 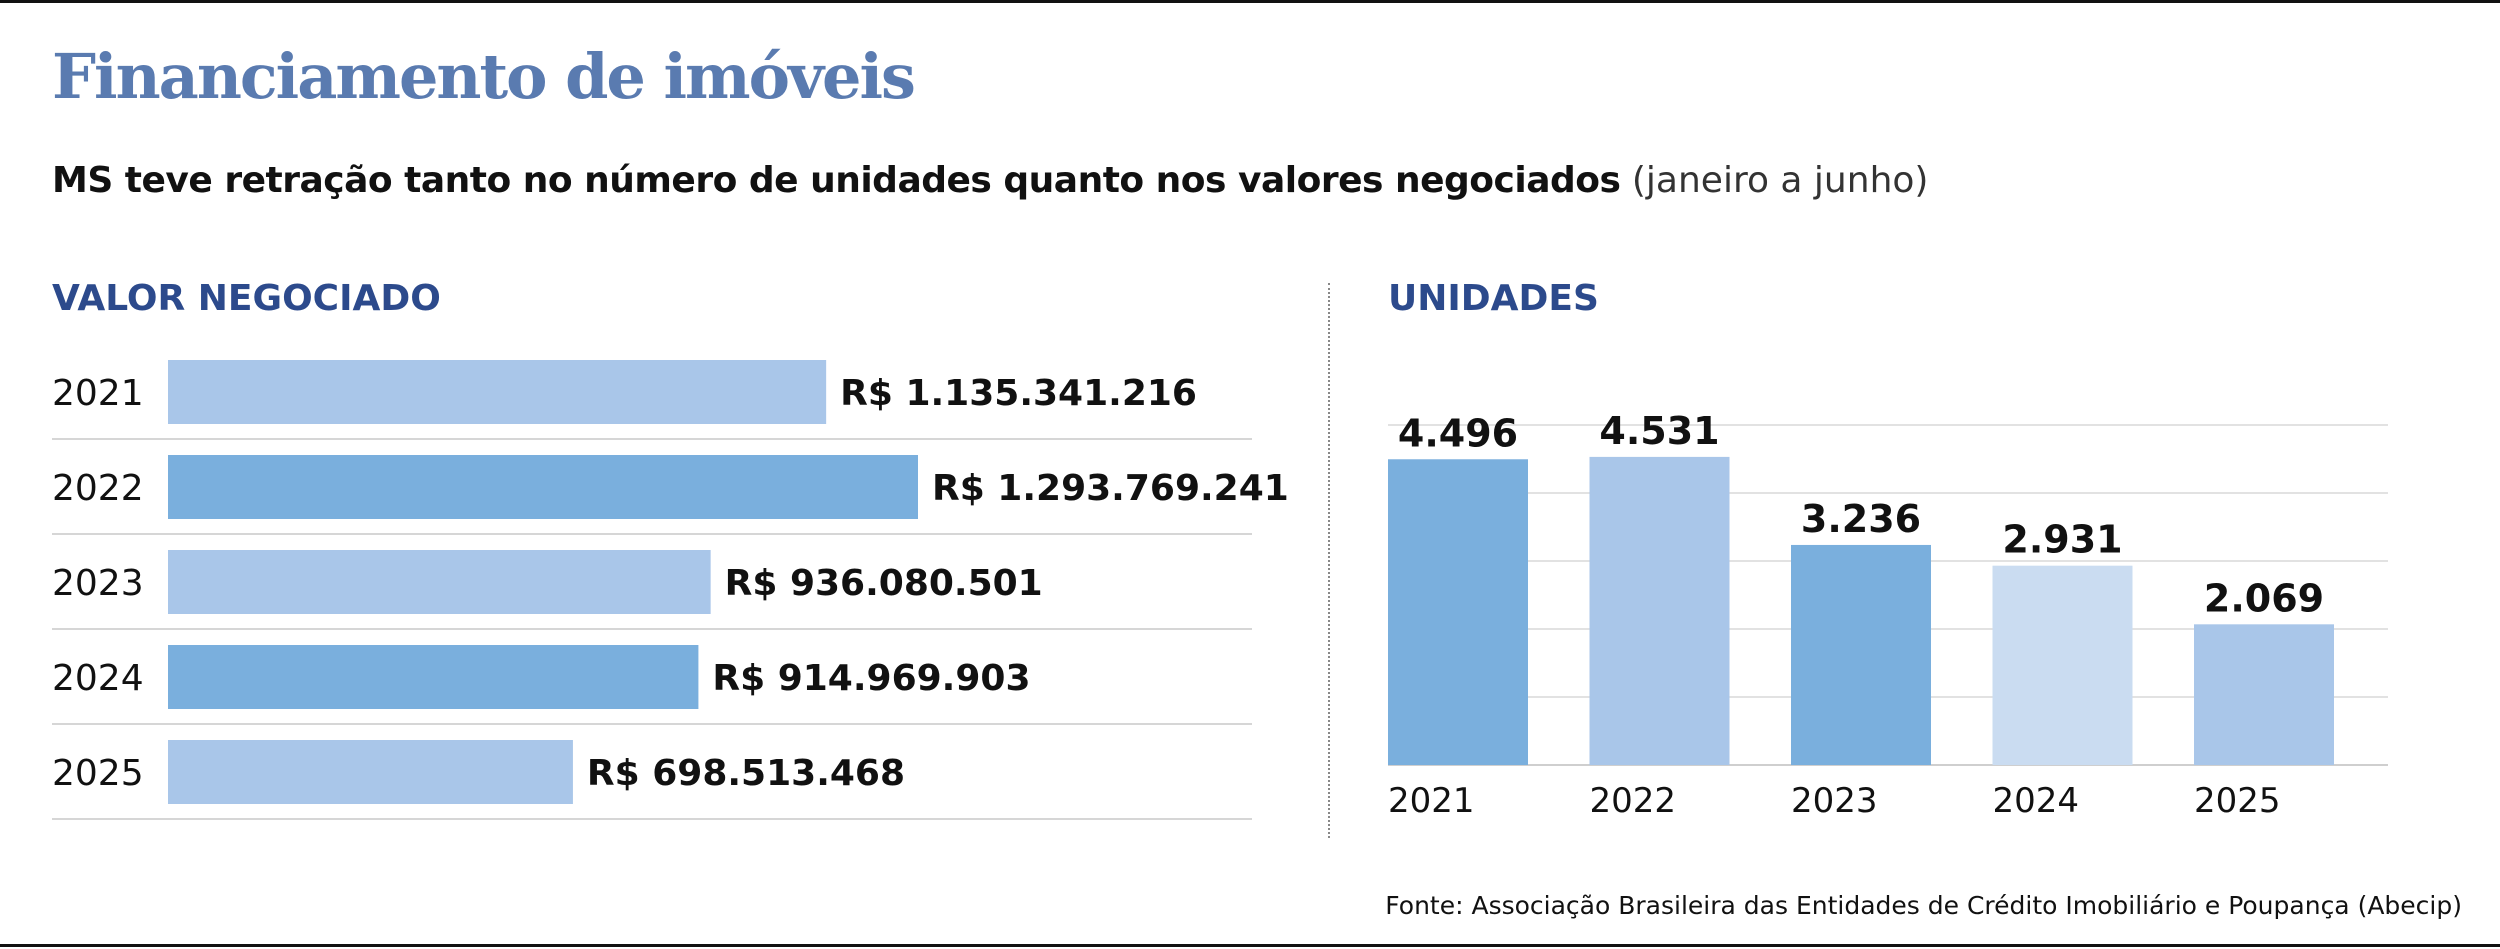 I want to click on value-label: R$ 914.969.903, so click(x=871, y=678).